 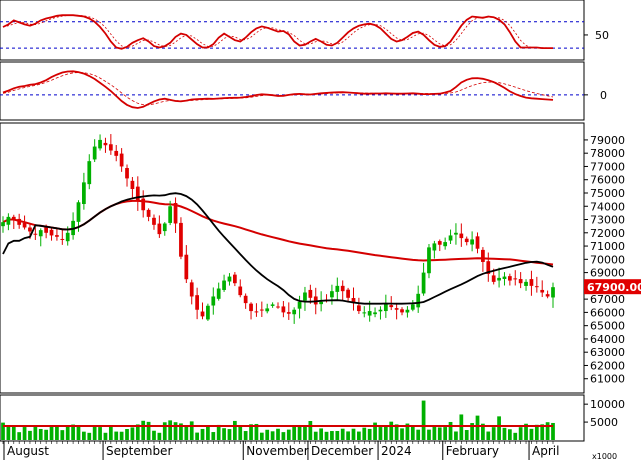 I want to click on price-tick-label: 63000, so click(x=607, y=352).